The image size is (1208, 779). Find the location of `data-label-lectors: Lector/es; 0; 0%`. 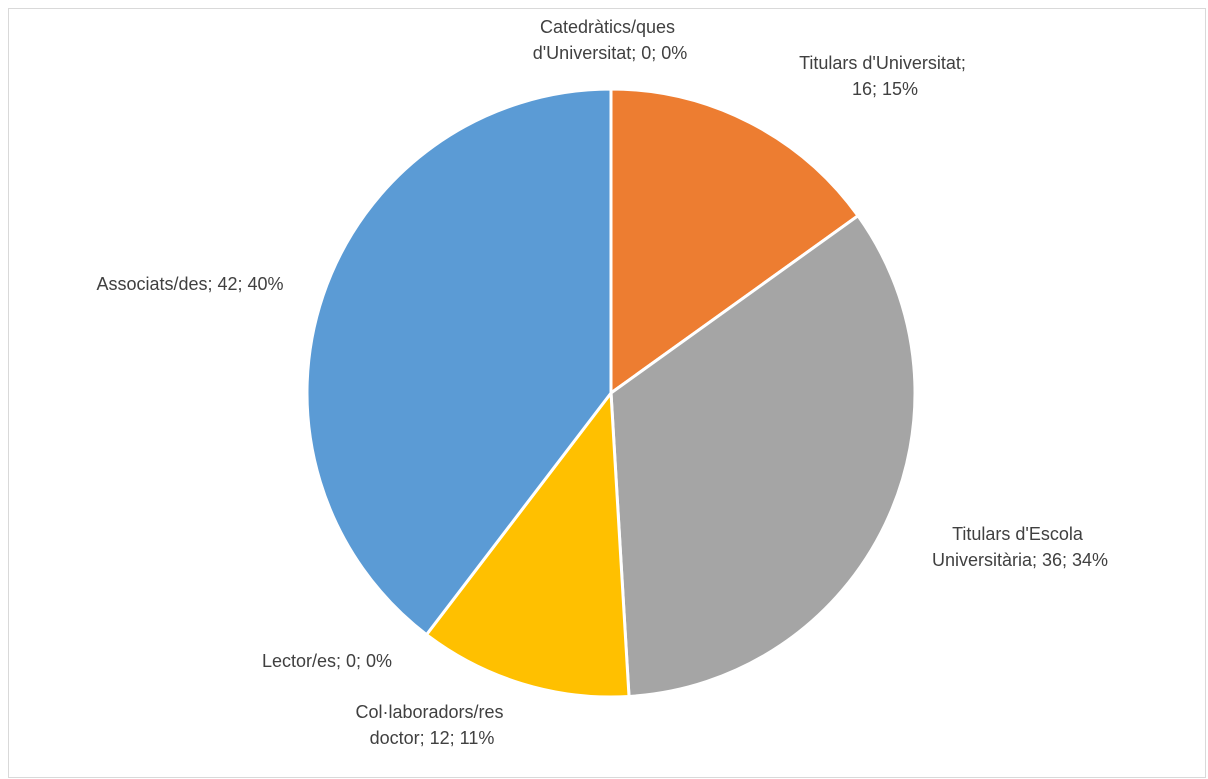

data-label-lectors: Lector/es; 0; 0% is located at coordinates (327, 661).